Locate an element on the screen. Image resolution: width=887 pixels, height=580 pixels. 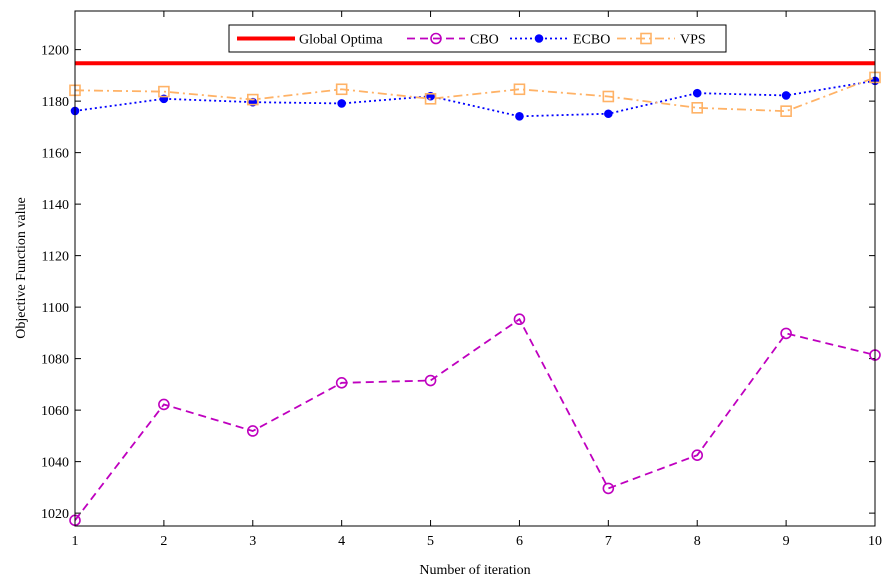
y-tick-label: 1020 is located at coordinates (55, 514).